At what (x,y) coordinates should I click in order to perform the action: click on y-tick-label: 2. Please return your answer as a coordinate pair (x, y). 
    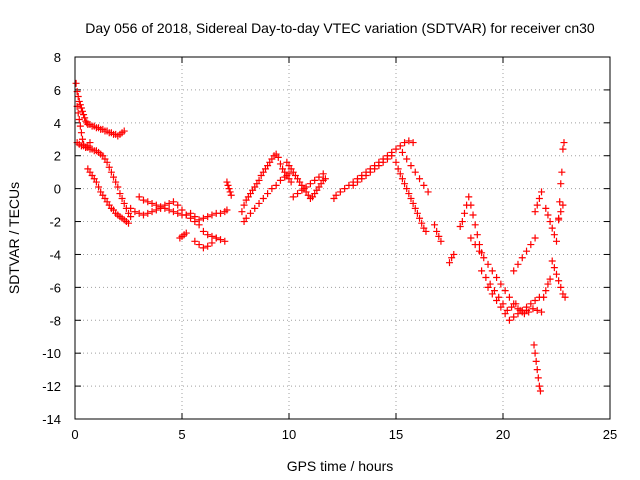
    Looking at the image, I should click on (57, 156).